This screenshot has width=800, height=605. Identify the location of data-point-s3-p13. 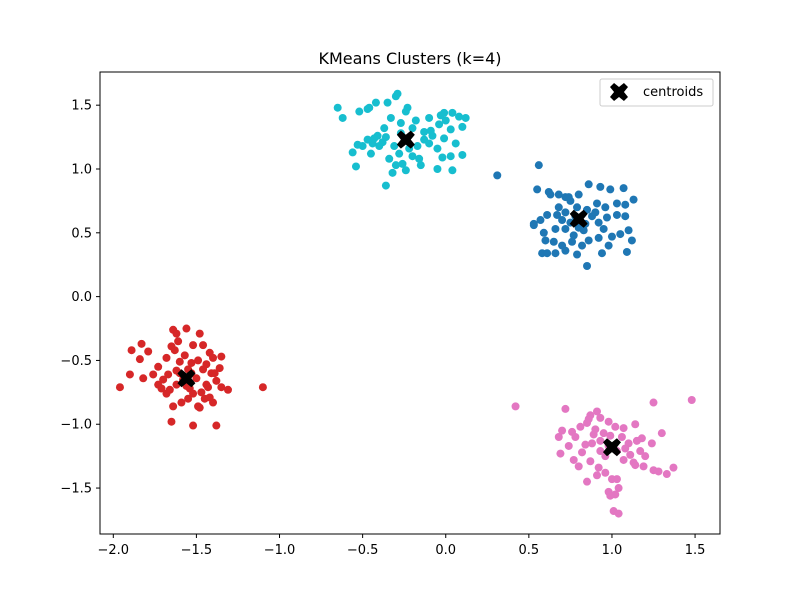
(608, 421).